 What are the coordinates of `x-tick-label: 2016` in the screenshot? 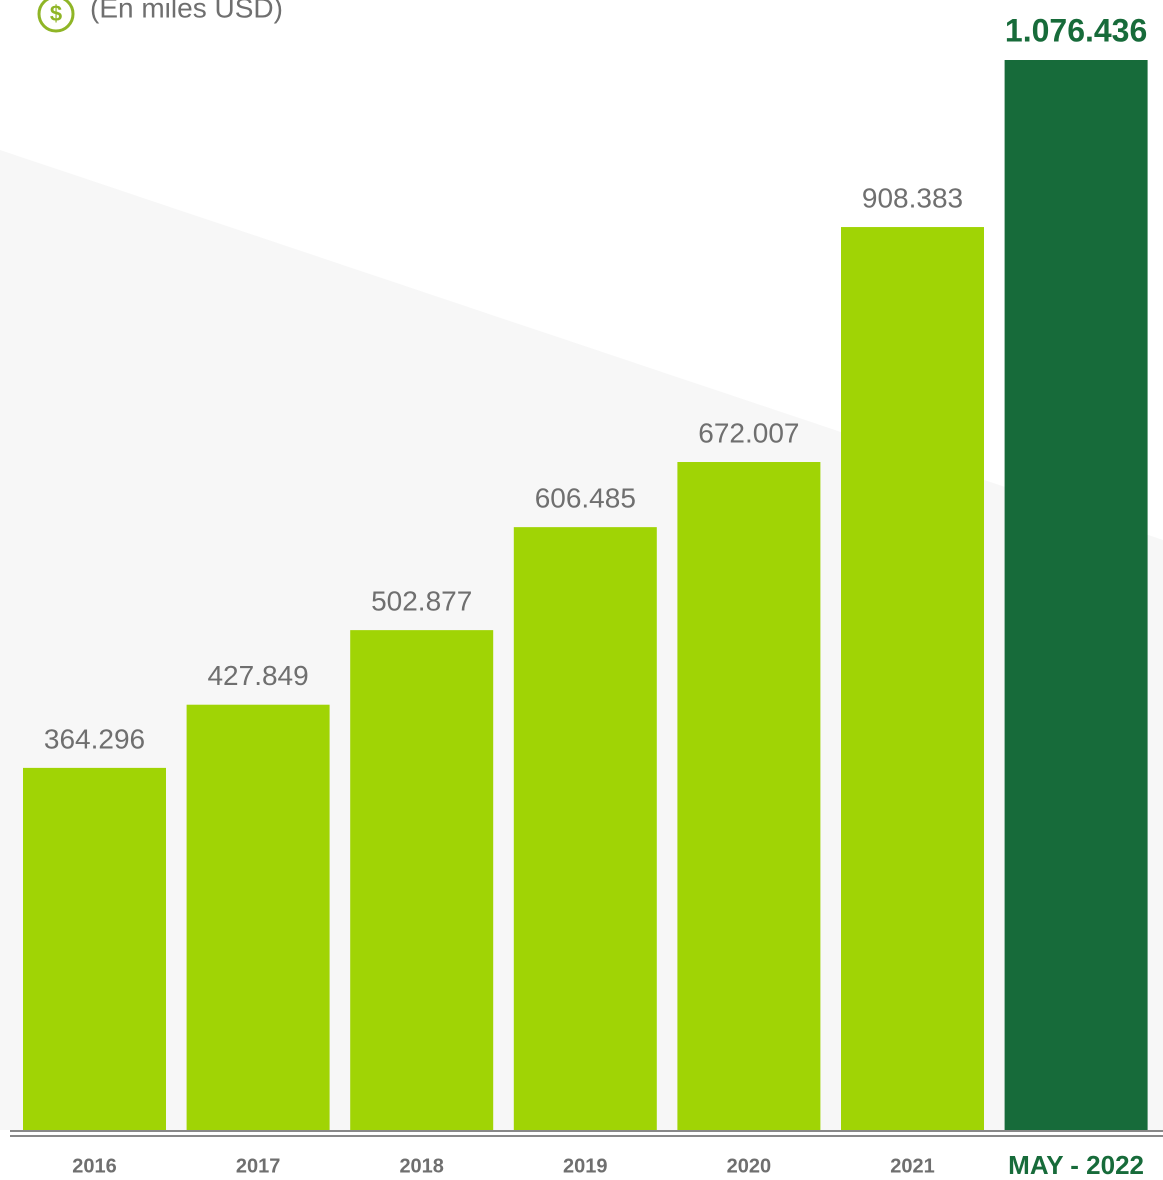 It's located at (94, 1166).